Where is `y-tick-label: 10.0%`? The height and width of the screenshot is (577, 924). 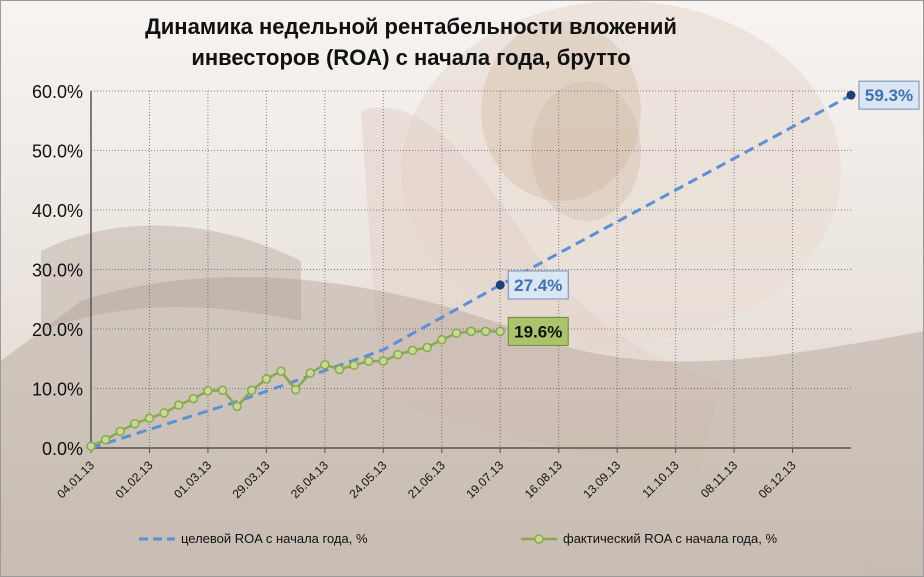 y-tick-label: 10.0% is located at coordinates (57, 390).